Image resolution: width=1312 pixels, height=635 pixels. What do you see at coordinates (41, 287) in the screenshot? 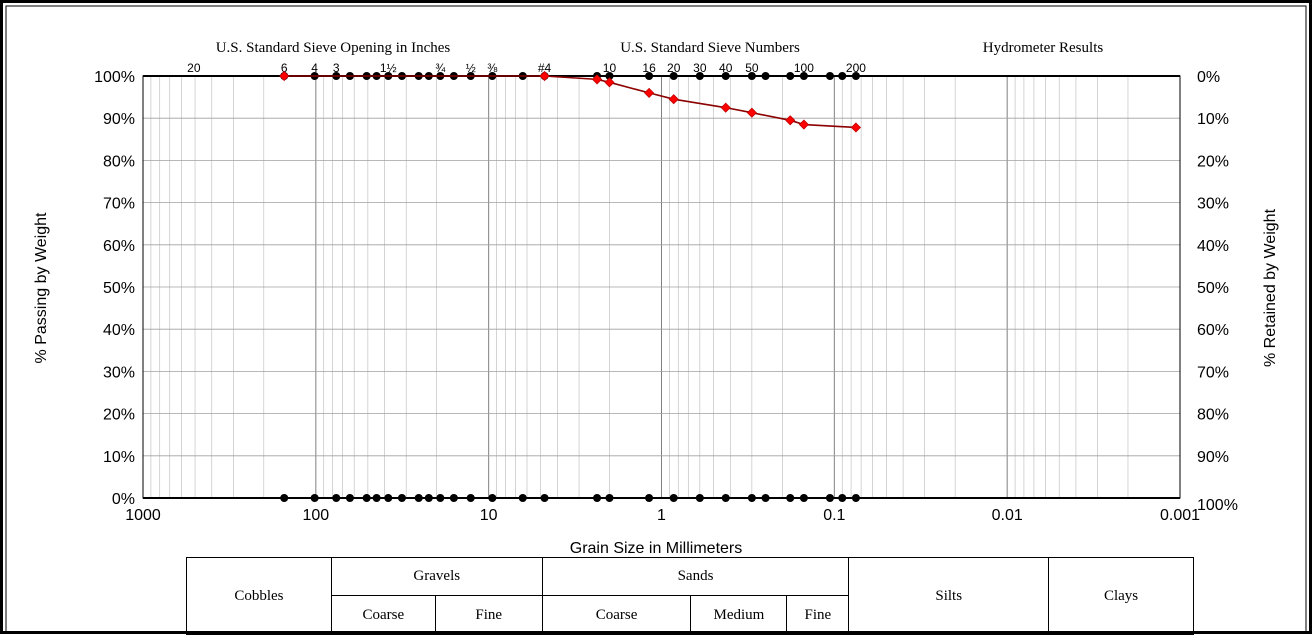
I see `y-axis-label-left: % Passing by Weight` at bounding box center [41, 287].